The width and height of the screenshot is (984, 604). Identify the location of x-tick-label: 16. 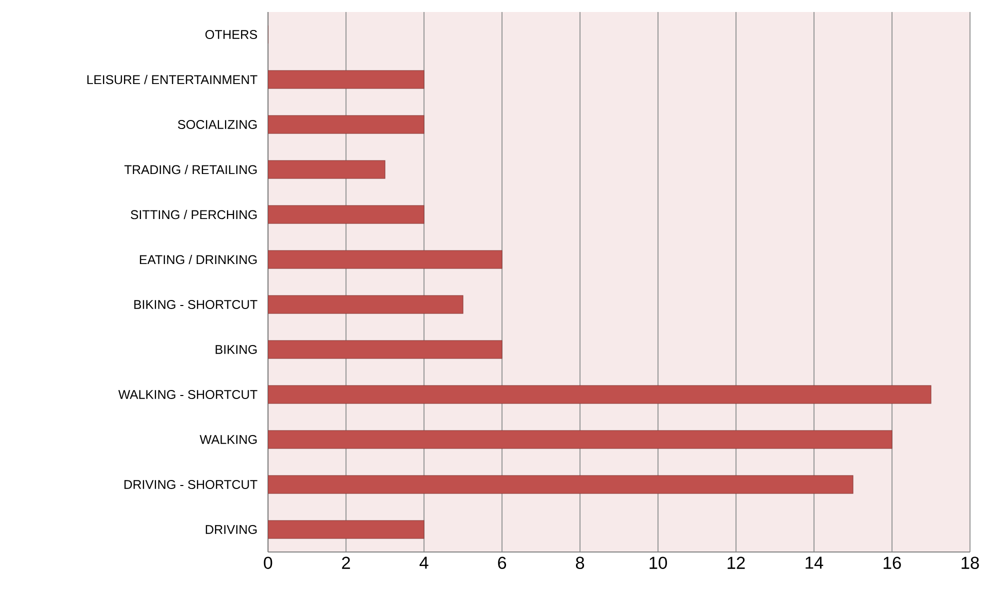
(892, 562).